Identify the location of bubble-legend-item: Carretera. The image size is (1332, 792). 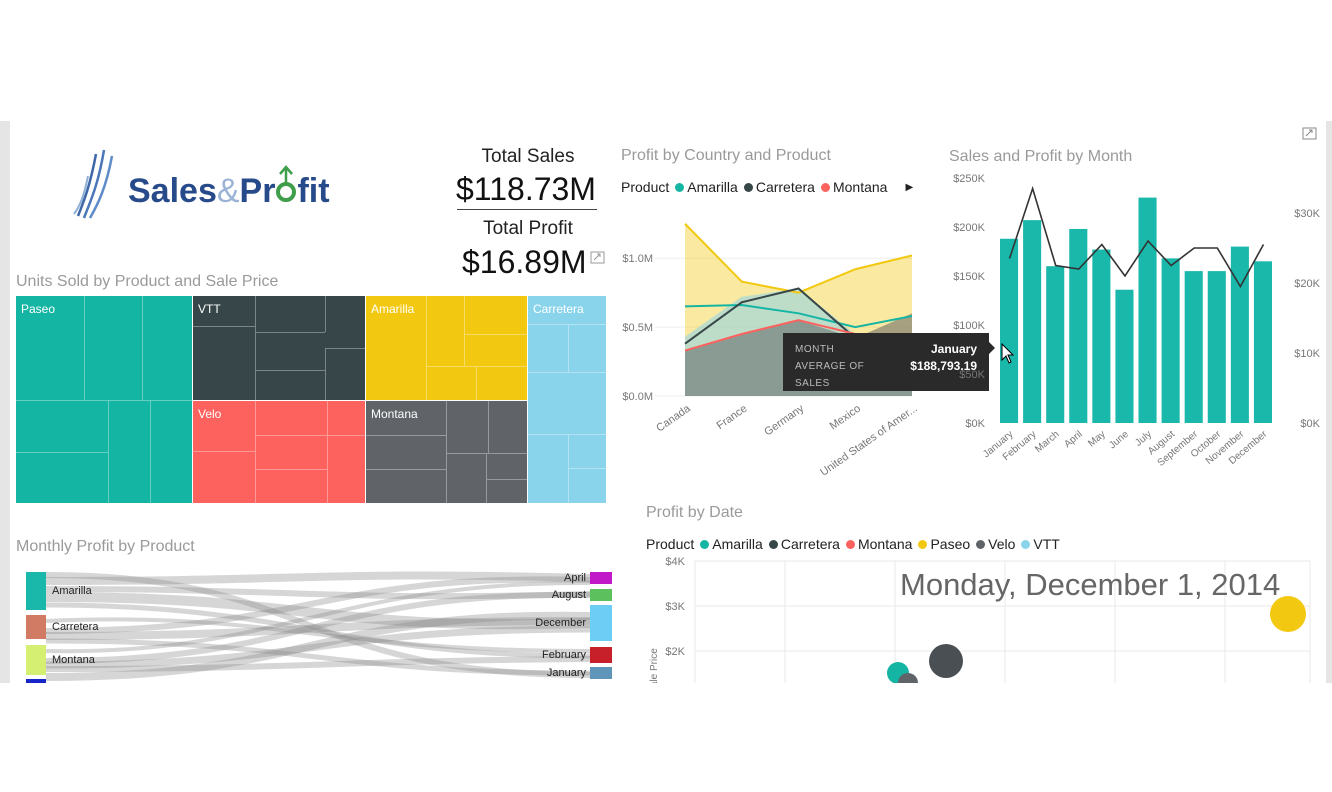
(804, 544).